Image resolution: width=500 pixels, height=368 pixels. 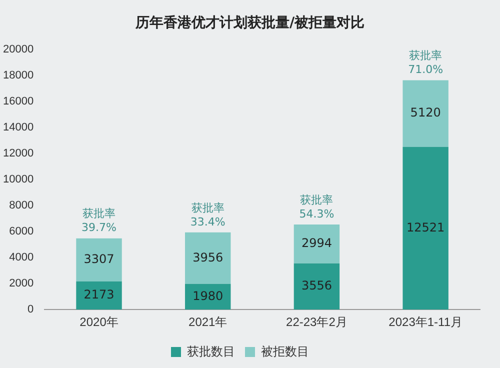 I want to click on annotation: 获批率 54.3%, so click(x=316, y=206).